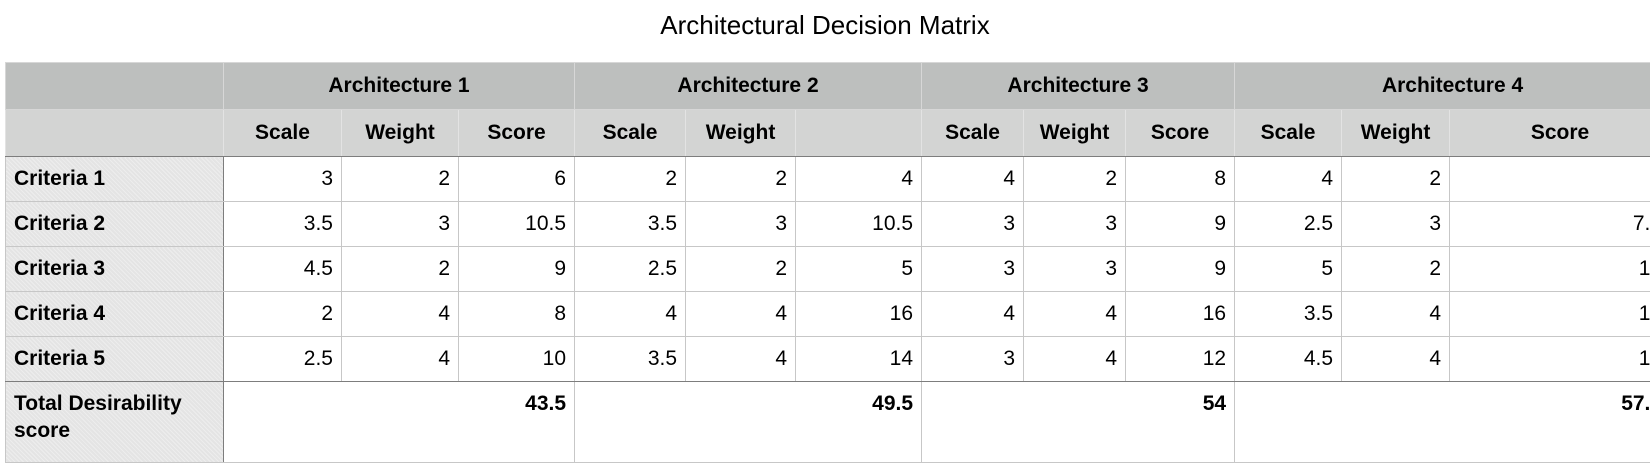  What do you see at coordinates (1442, 422) in the screenshot?
I see `total-score-cell: 57.5` at bounding box center [1442, 422].